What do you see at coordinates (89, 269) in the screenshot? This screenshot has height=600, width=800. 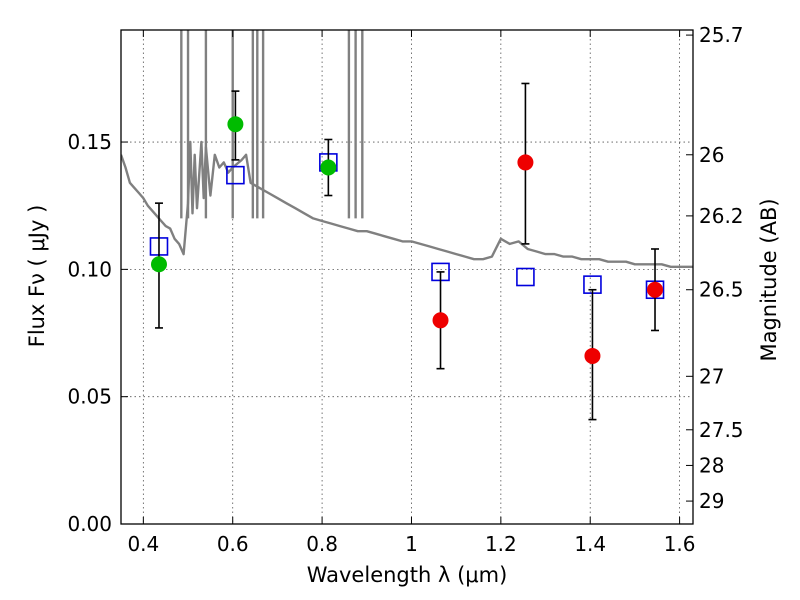 I see `y-tick-label: 0.10` at bounding box center [89, 269].